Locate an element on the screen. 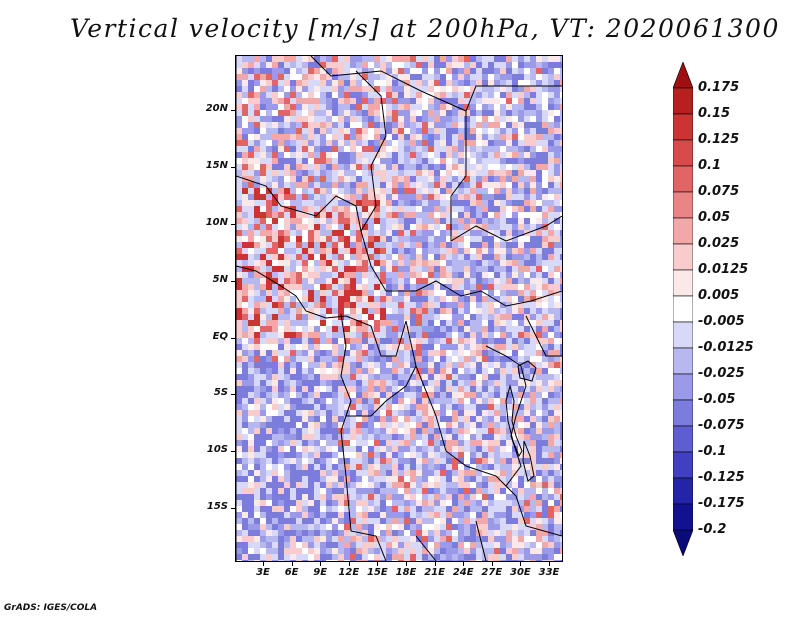 The image size is (800, 618). lat-label: 15S is located at coordinates (217, 506).